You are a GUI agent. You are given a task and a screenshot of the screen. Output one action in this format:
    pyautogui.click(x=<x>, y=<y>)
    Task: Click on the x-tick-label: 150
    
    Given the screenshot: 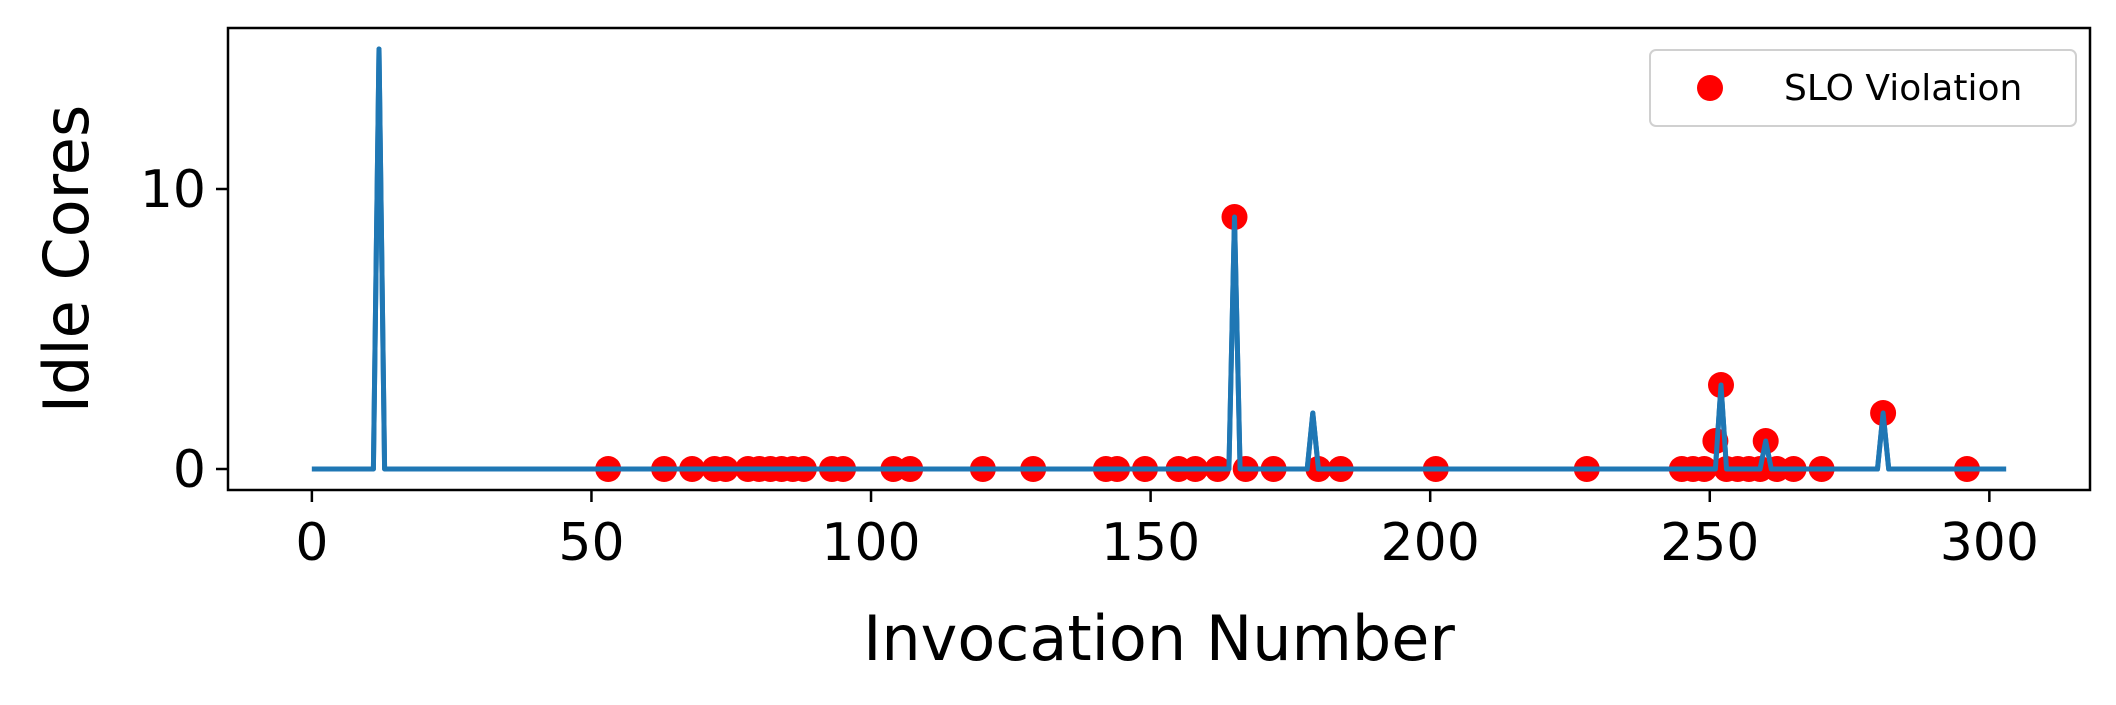 What is the action you would take?
    pyautogui.click(x=1150, y=543)
    